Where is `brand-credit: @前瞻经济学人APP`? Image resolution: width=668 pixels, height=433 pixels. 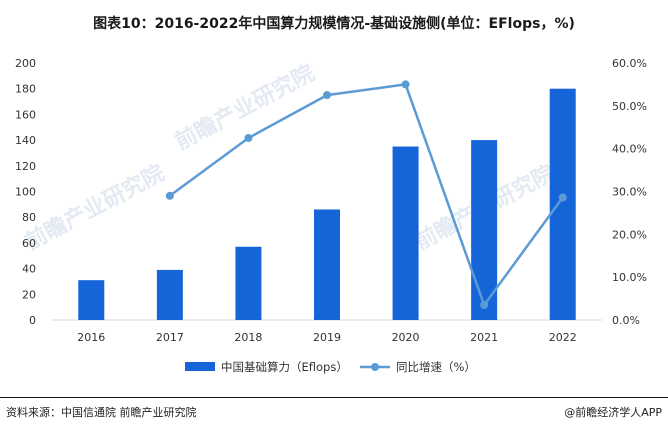
brand-credit: @前瞻经济学人APP is located at coordinates (613, 412).